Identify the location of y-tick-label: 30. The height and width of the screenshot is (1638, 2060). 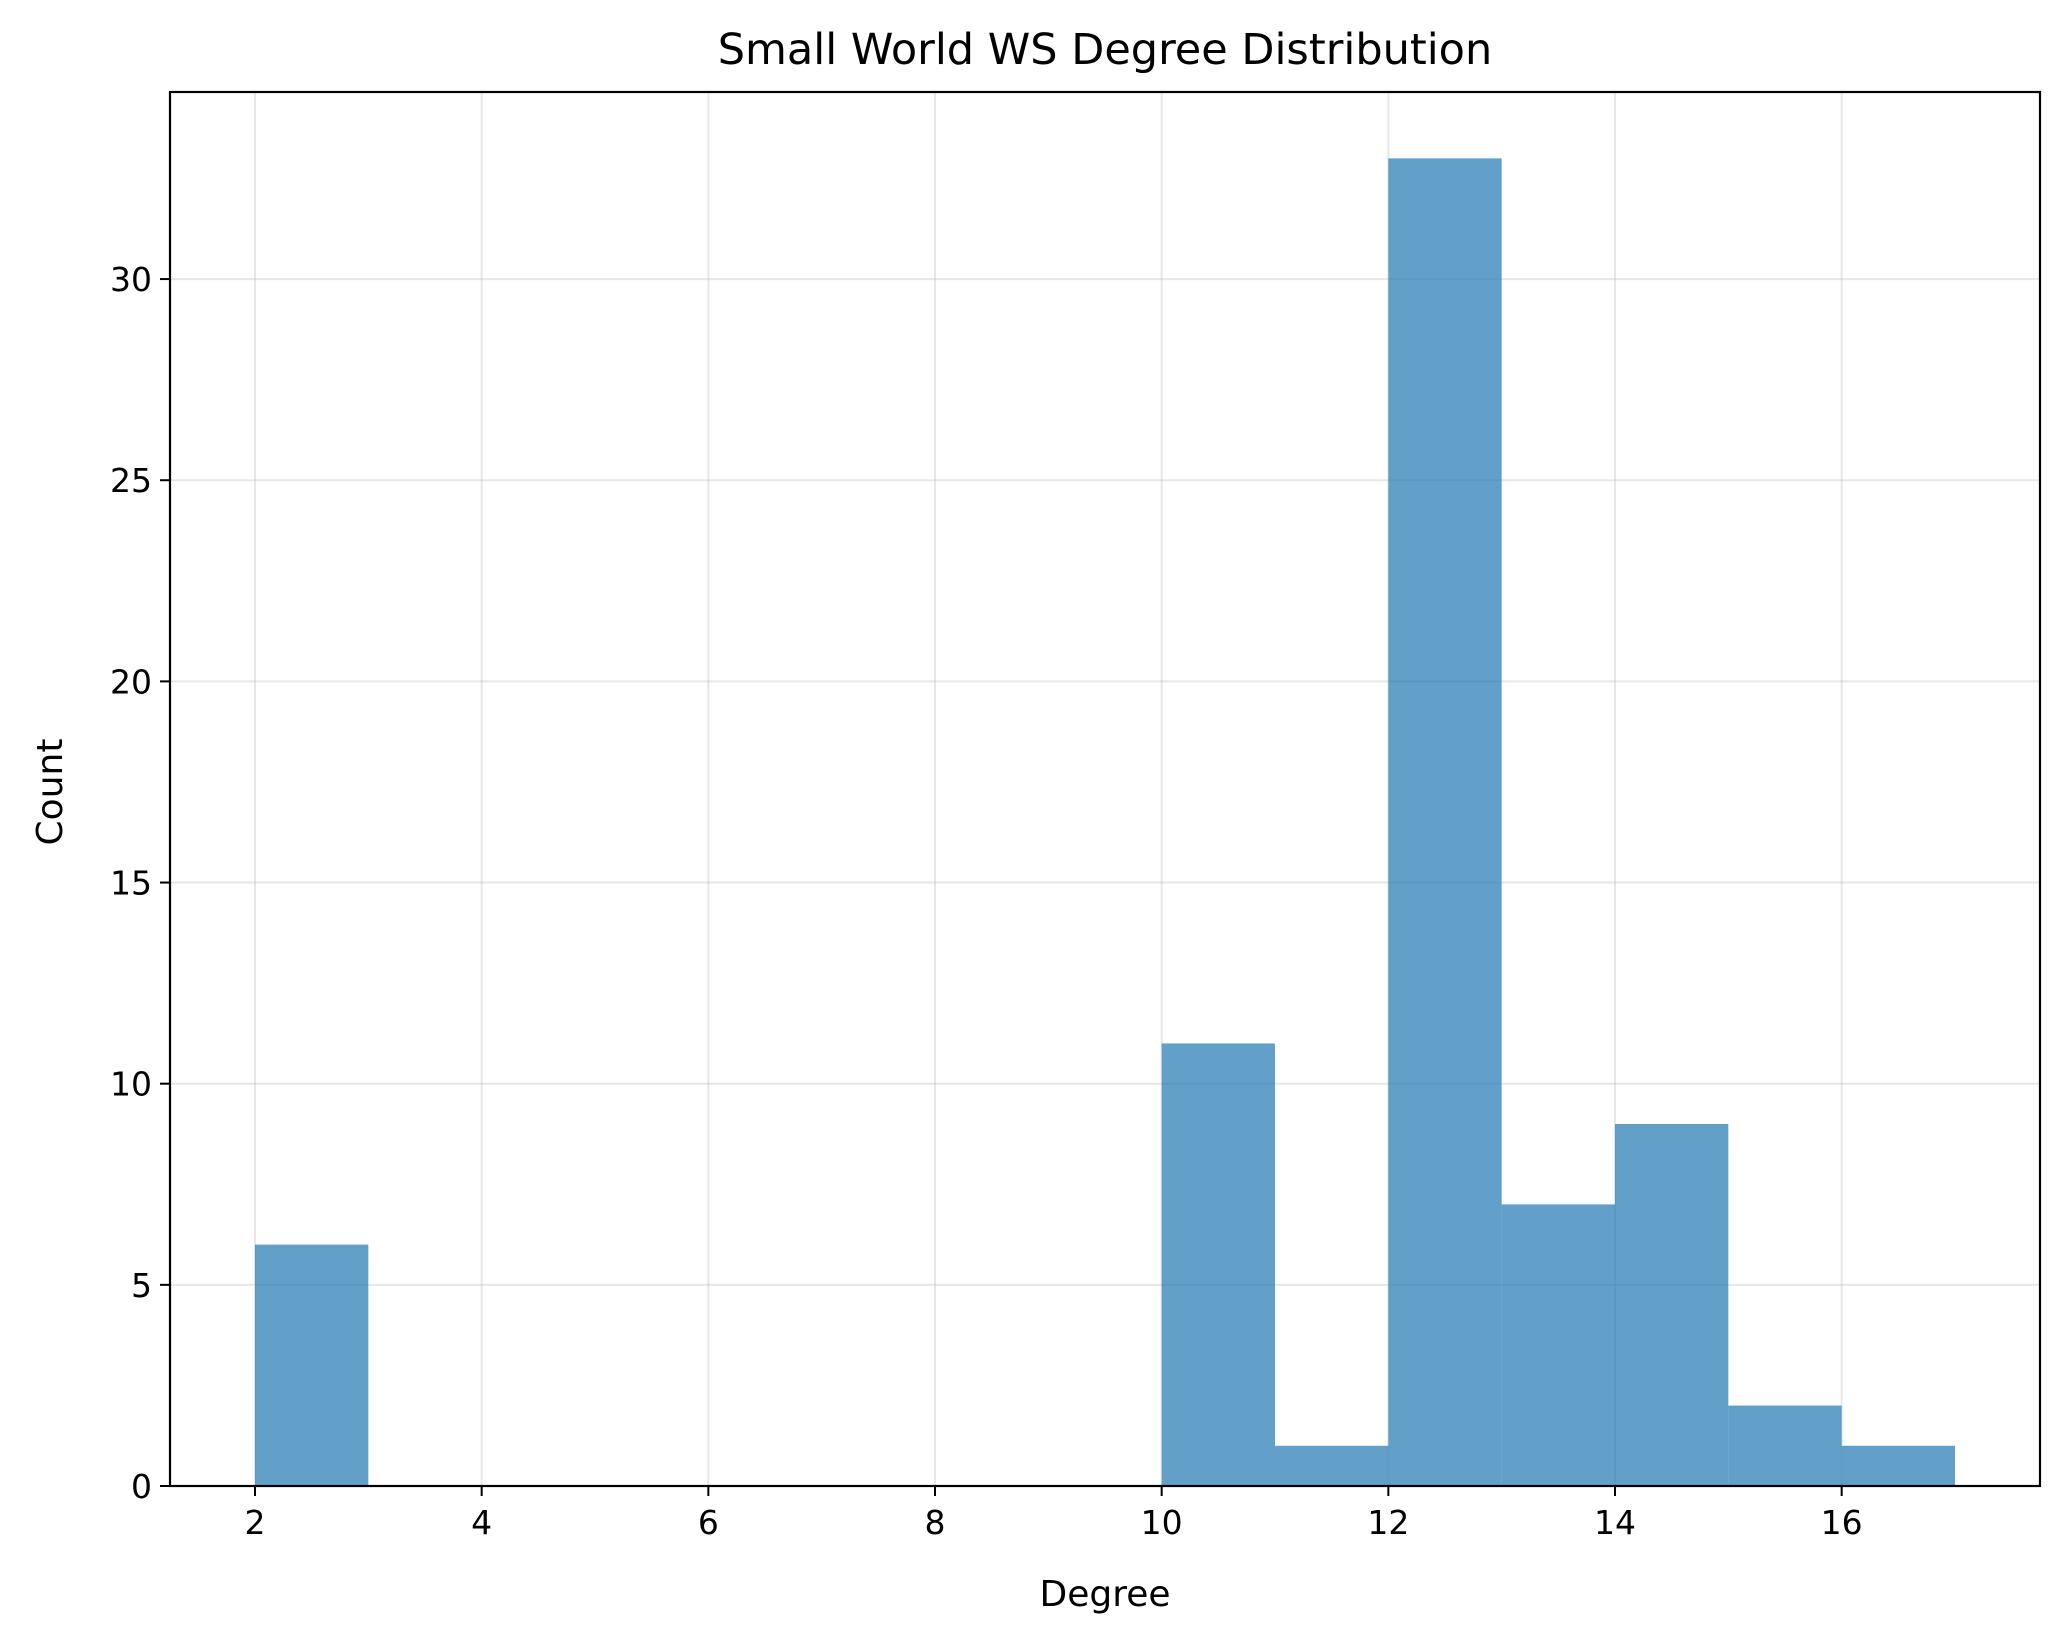
(131, 279).